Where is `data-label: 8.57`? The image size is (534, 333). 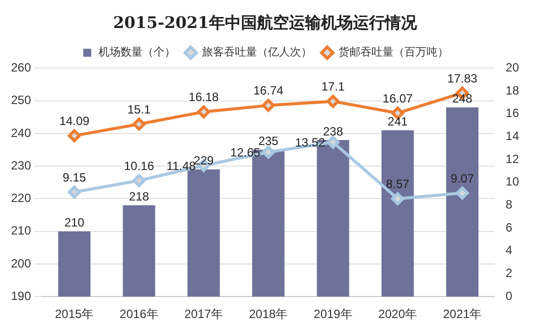 data-label: 8.57 is located at coordinates (398, 184).